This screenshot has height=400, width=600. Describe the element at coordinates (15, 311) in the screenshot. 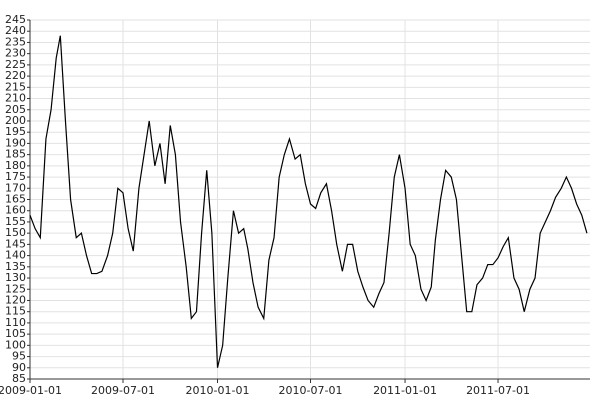

I see `y-tick-label: 115` at that location.